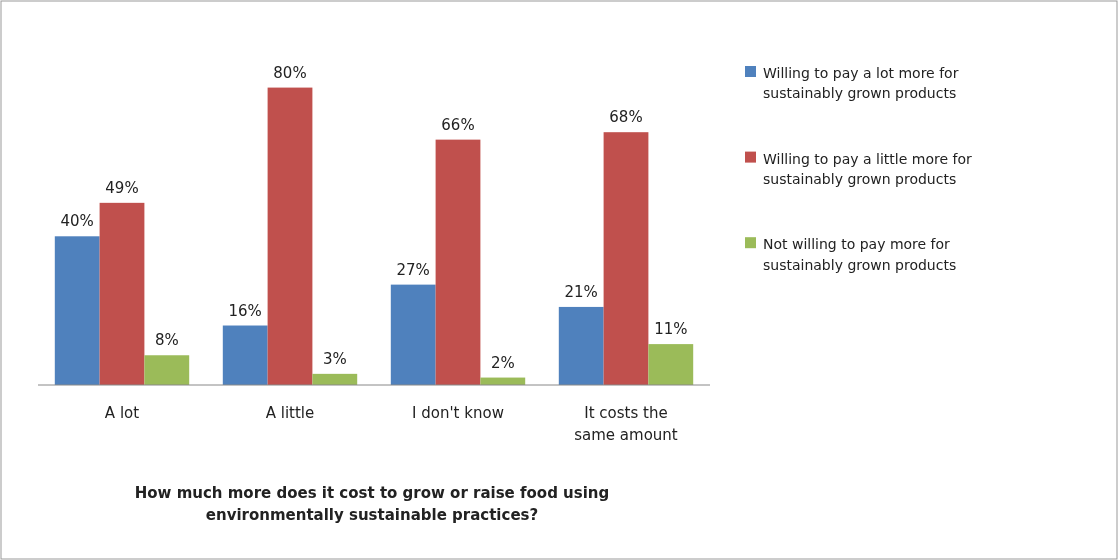  What do you see at coordinates (245, 310) in the screenshot?
I see `data-label: 16%` at bounding box center [245, 310].